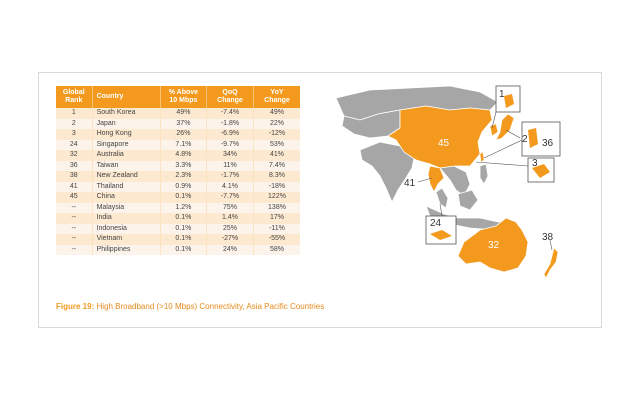  Describe the element at coordinates (183, 113) in the screenshot. I see `cell-above: 49%` at that location.